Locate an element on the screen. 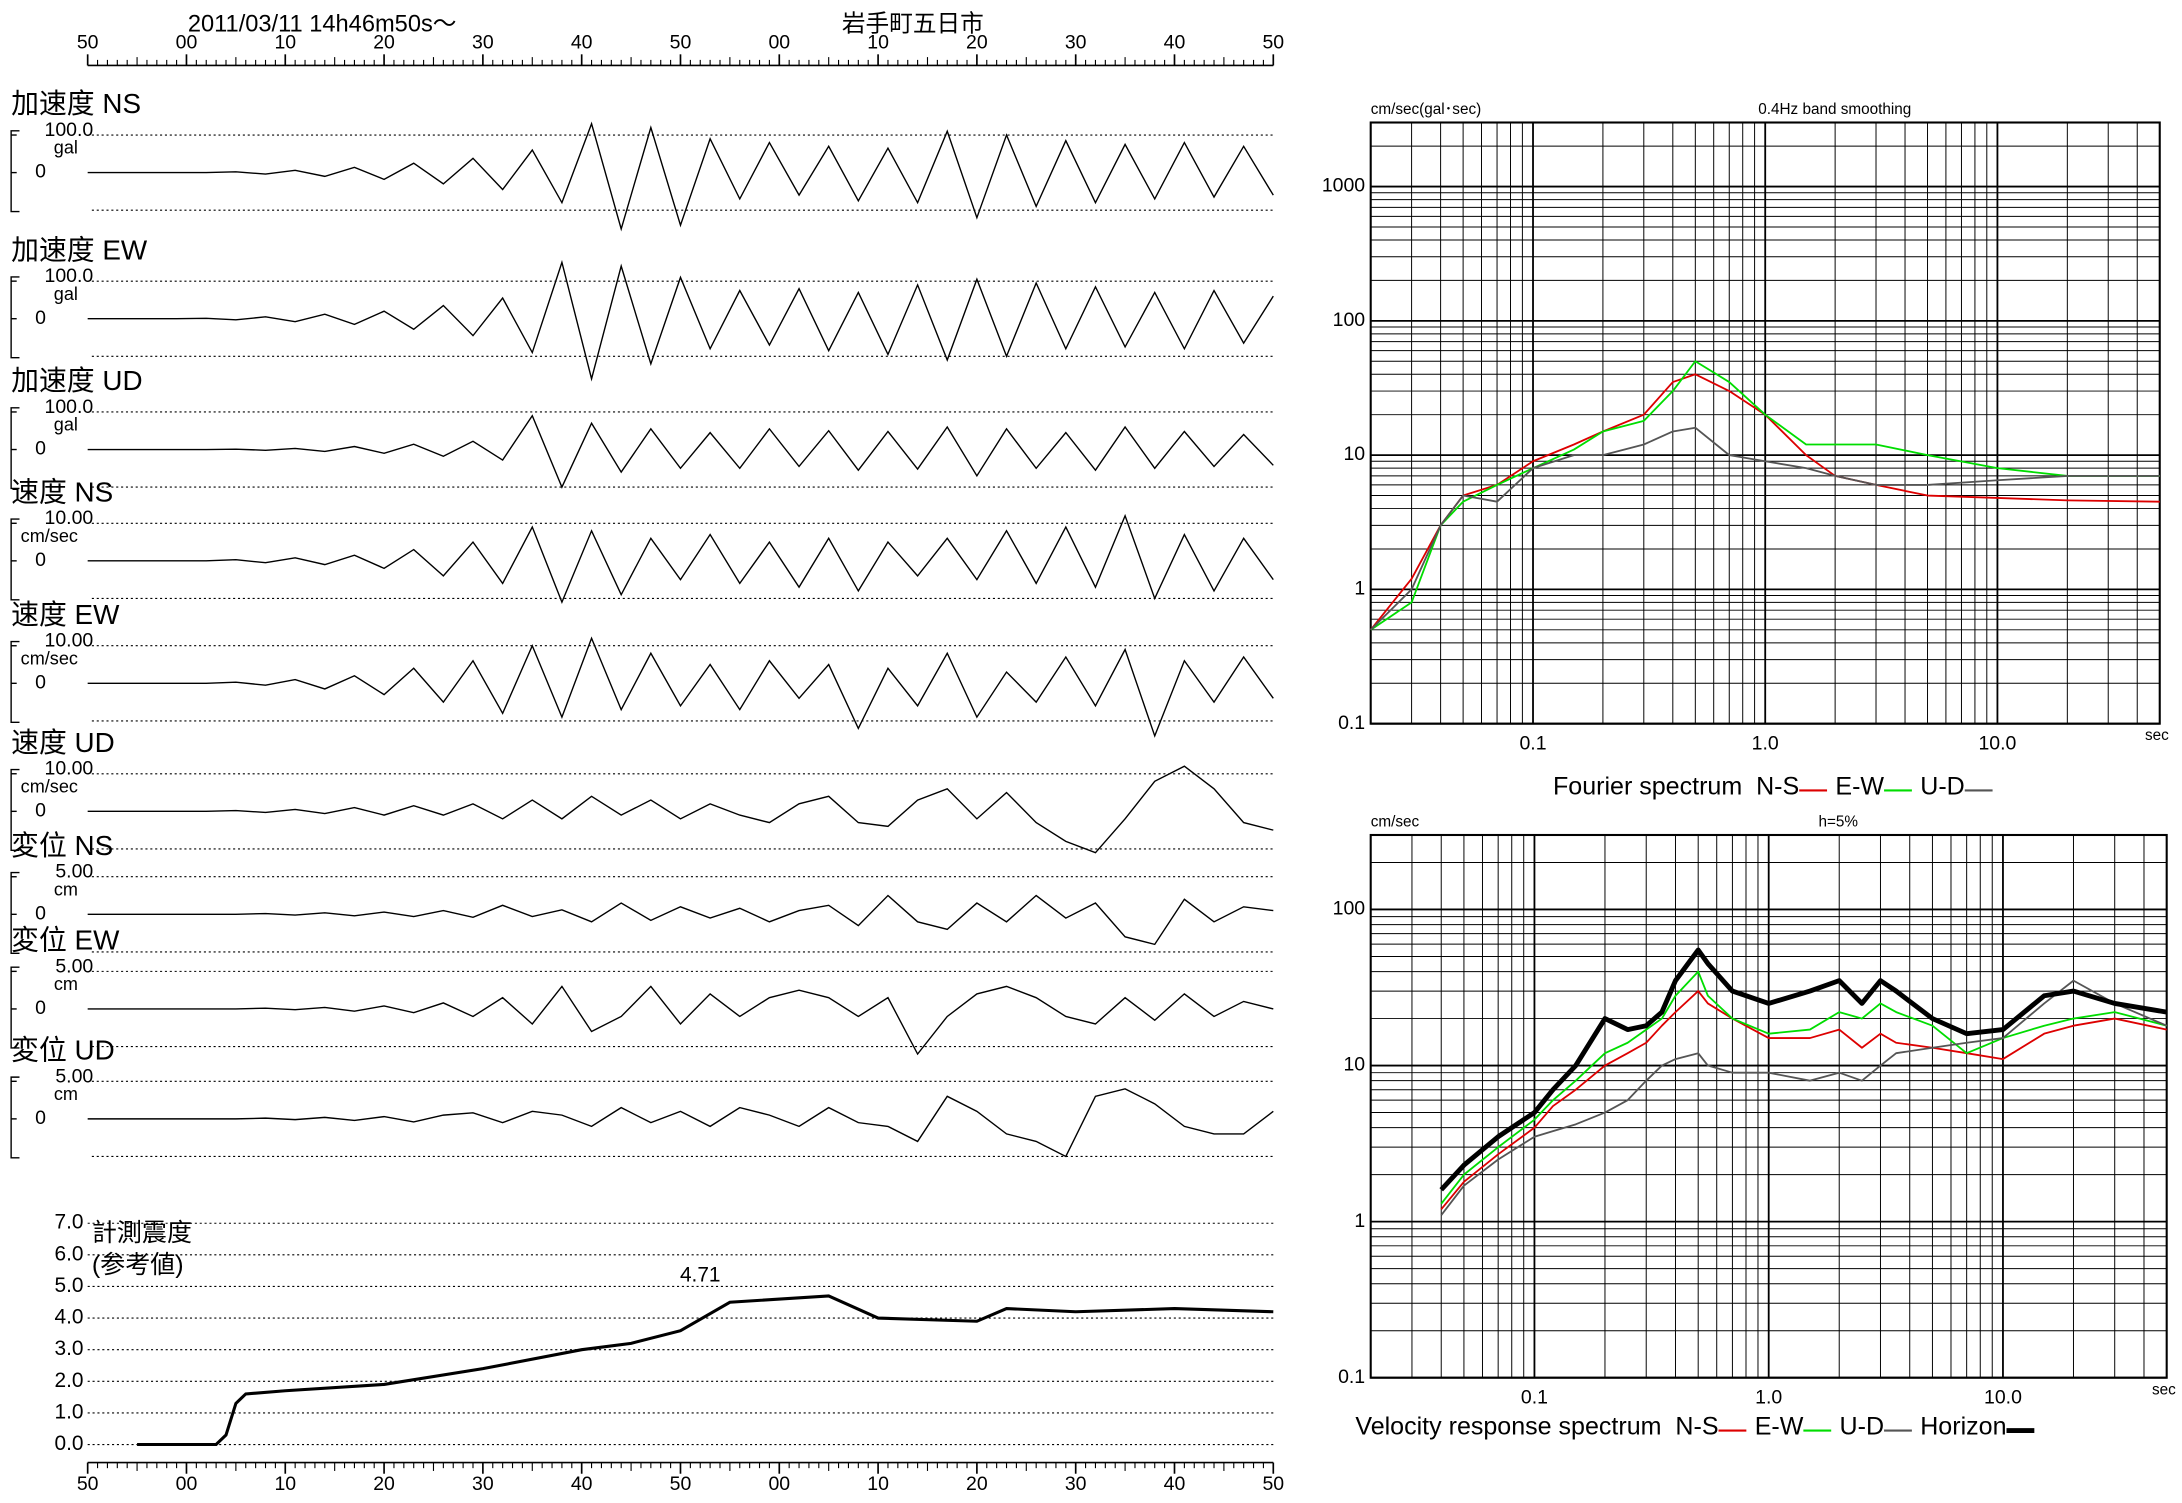 This screenshot has height=1503, width=2182. record-datetime: 2011/03/11 14h46m50s〜 is located at coordinates (322, 24).